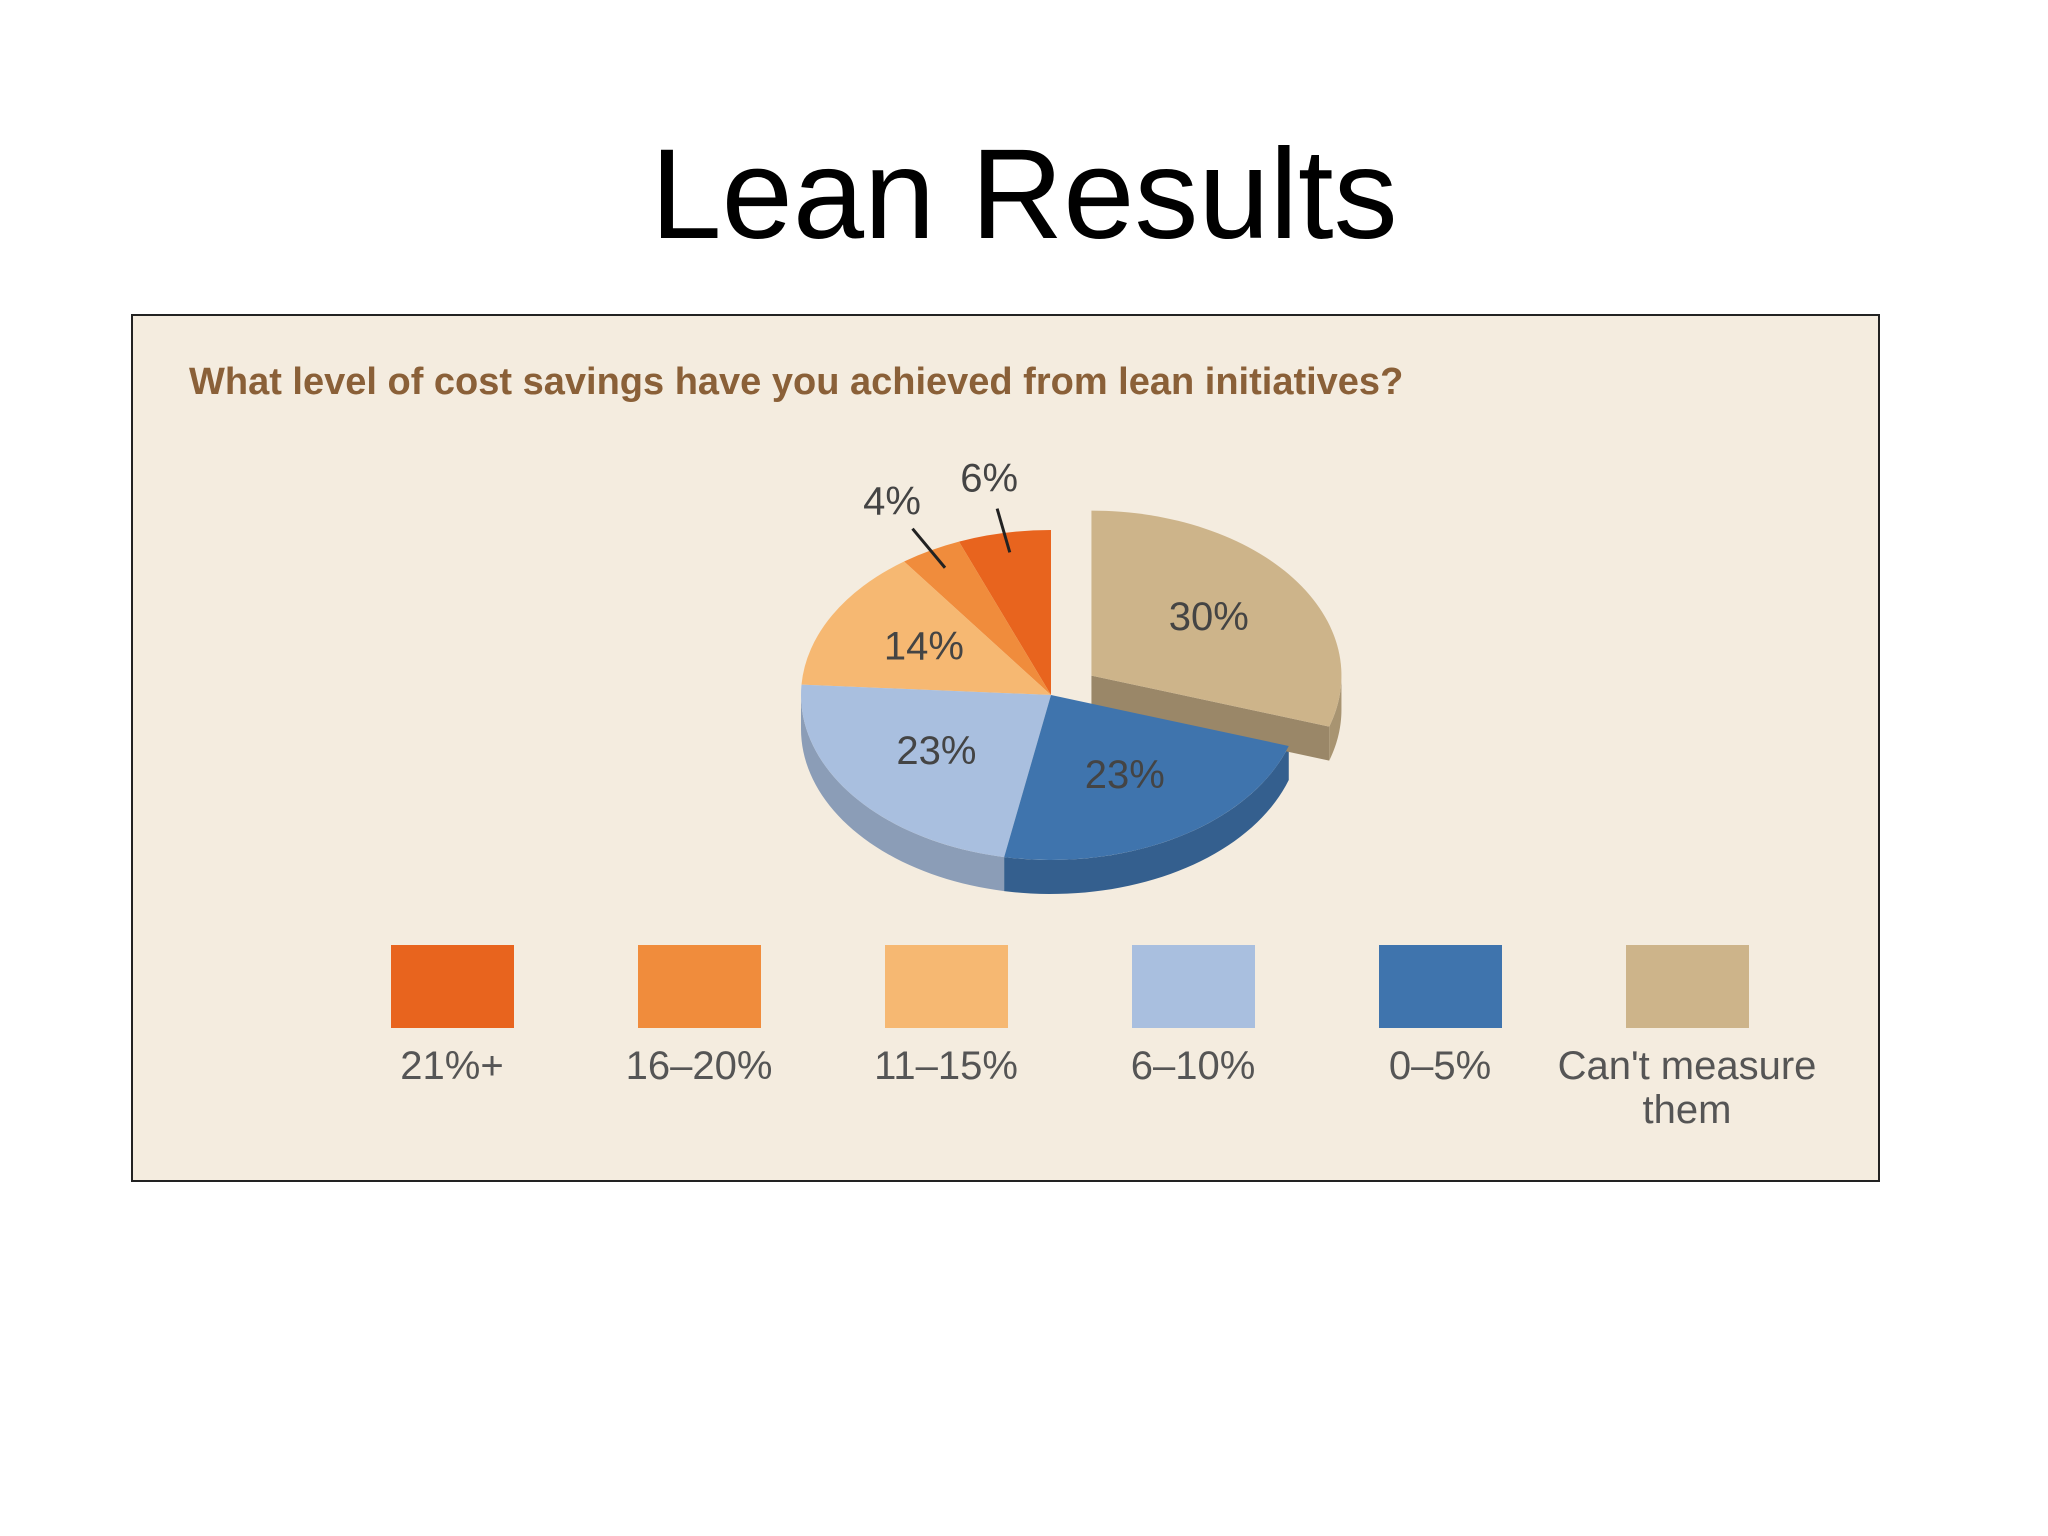  I want to click on legend-label: 0–5%, so click(1440, 1066).